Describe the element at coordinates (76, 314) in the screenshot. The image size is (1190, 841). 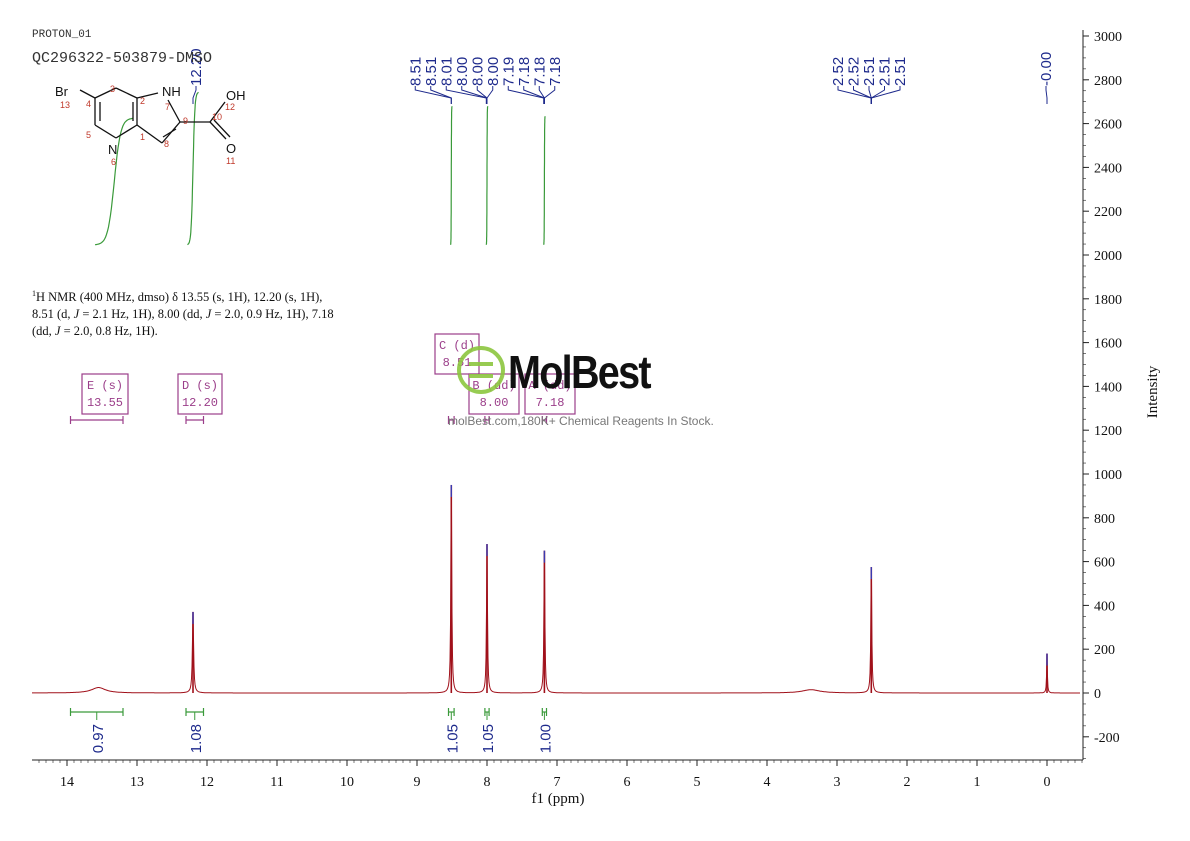
I see `nmr-coupling-j-1: J` at that location.